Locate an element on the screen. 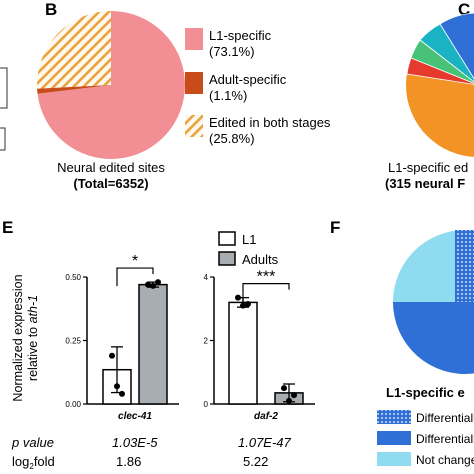  panel-e-chart-daf2: 0 2 4 *** daf-2 is located at coordinates (259, 345).